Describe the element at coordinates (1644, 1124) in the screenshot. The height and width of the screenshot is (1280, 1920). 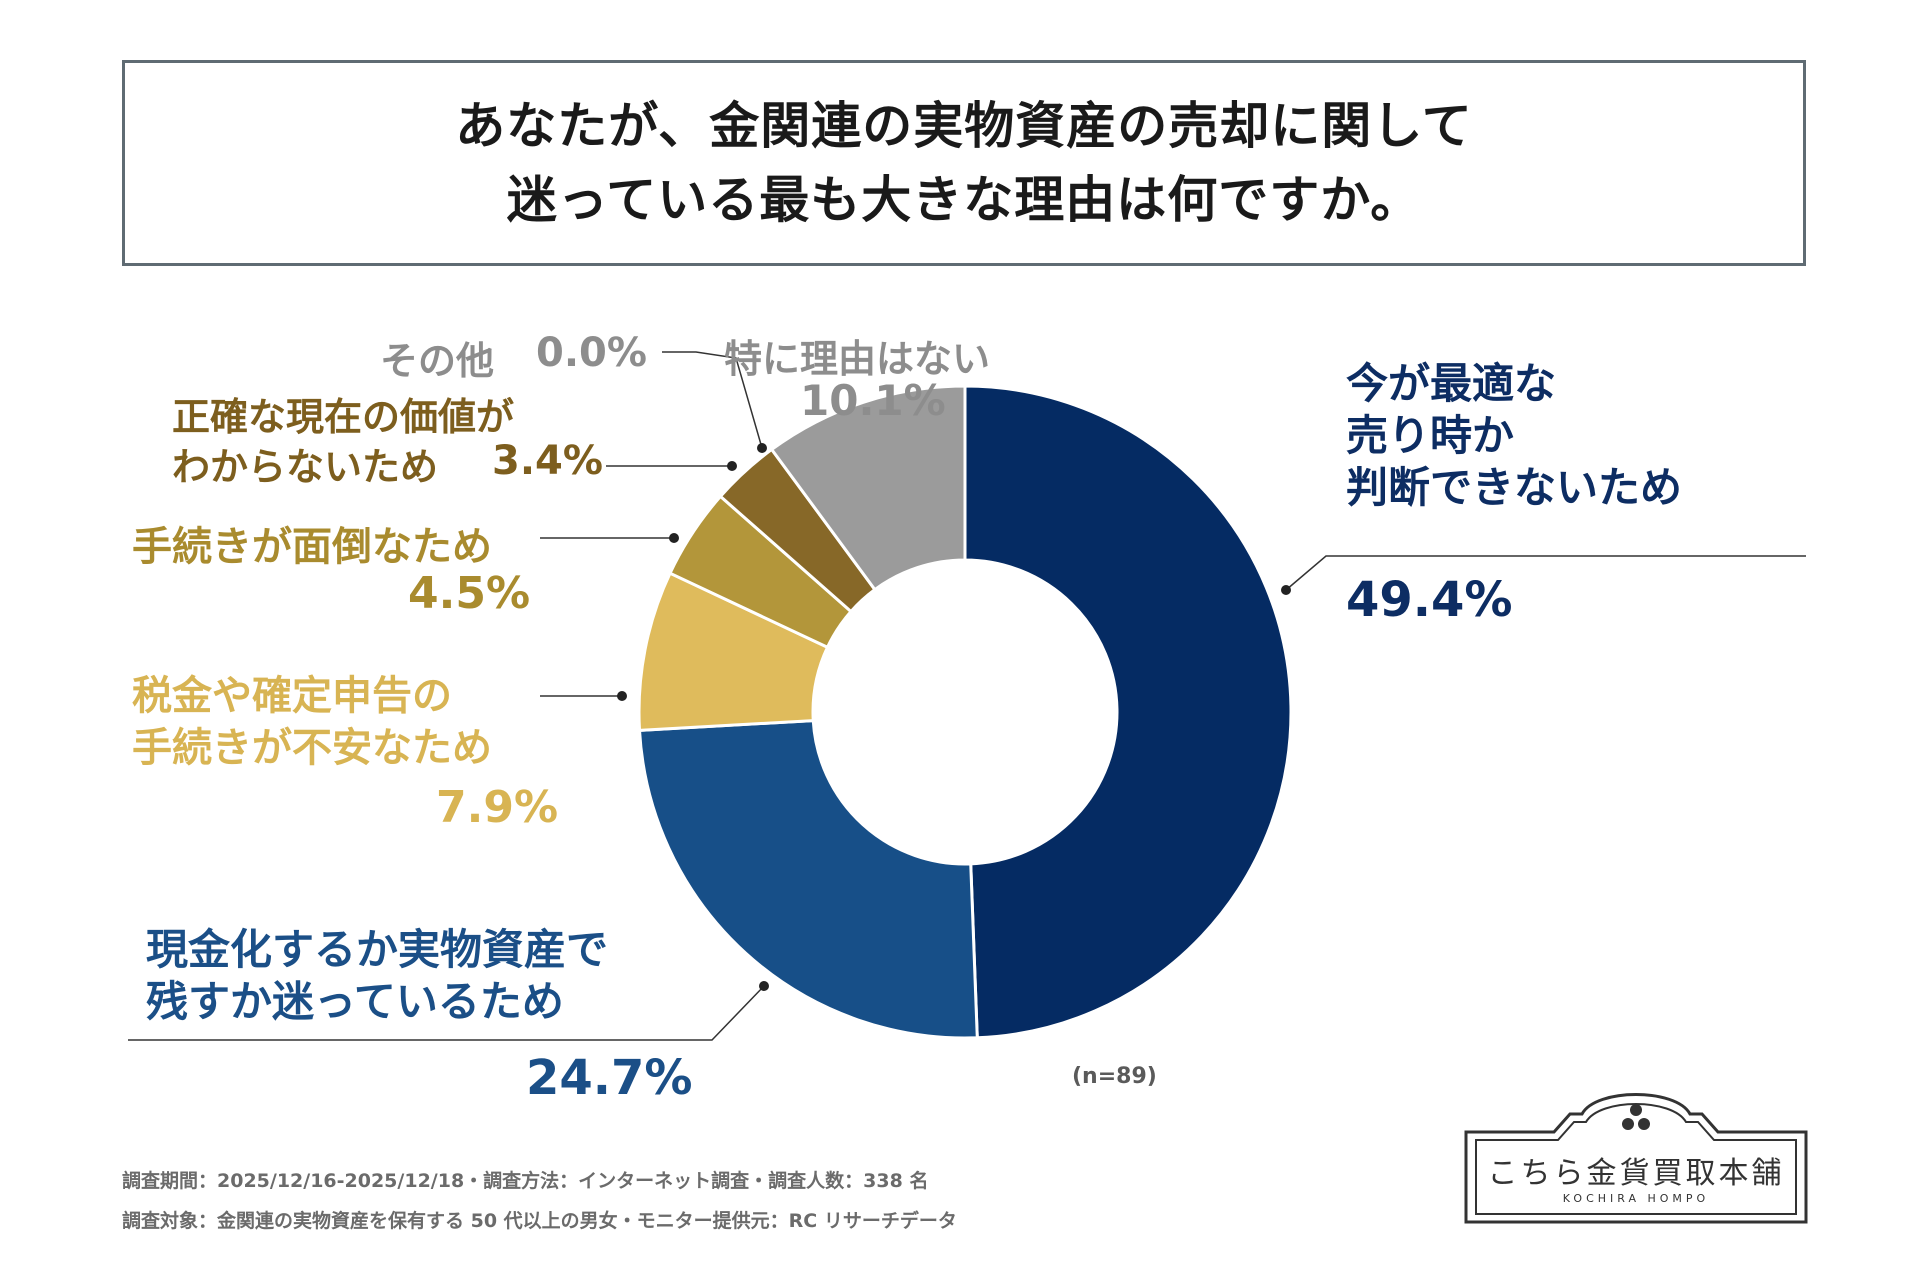
I see `logo-mark-right` at that location.